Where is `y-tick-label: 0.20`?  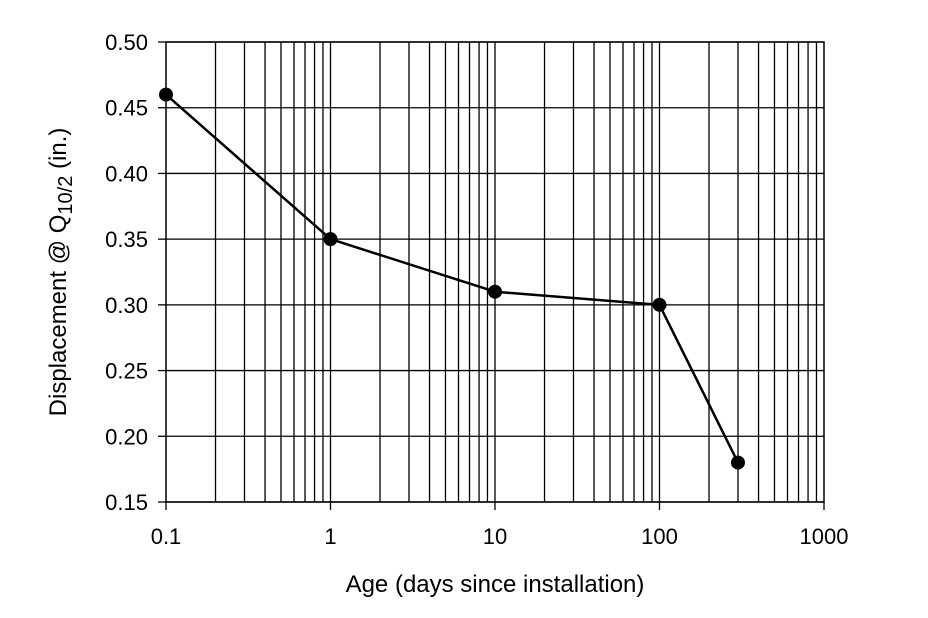
y-tick-label: 0.20 is located at coordinates (126, 436).